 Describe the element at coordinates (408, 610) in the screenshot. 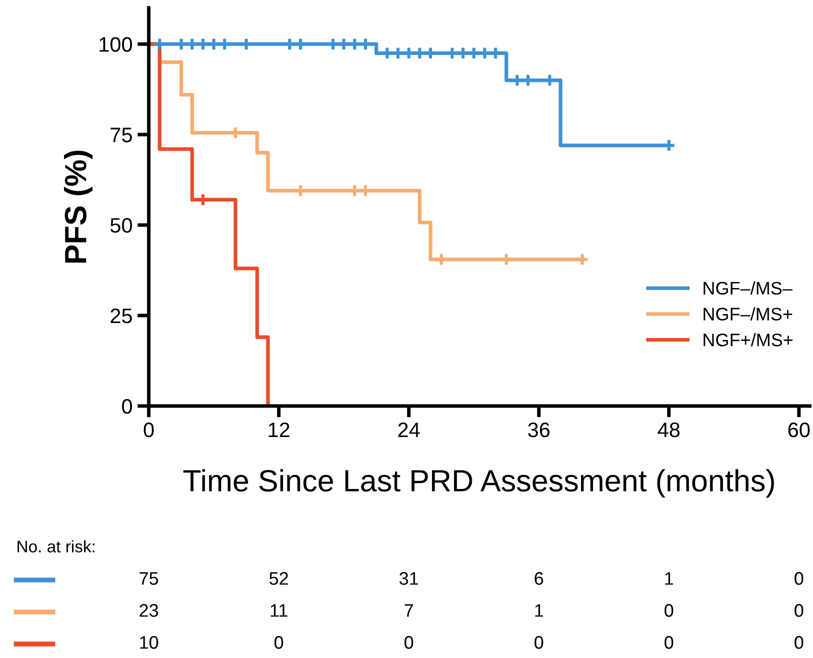

I see `text: 7` at that location.